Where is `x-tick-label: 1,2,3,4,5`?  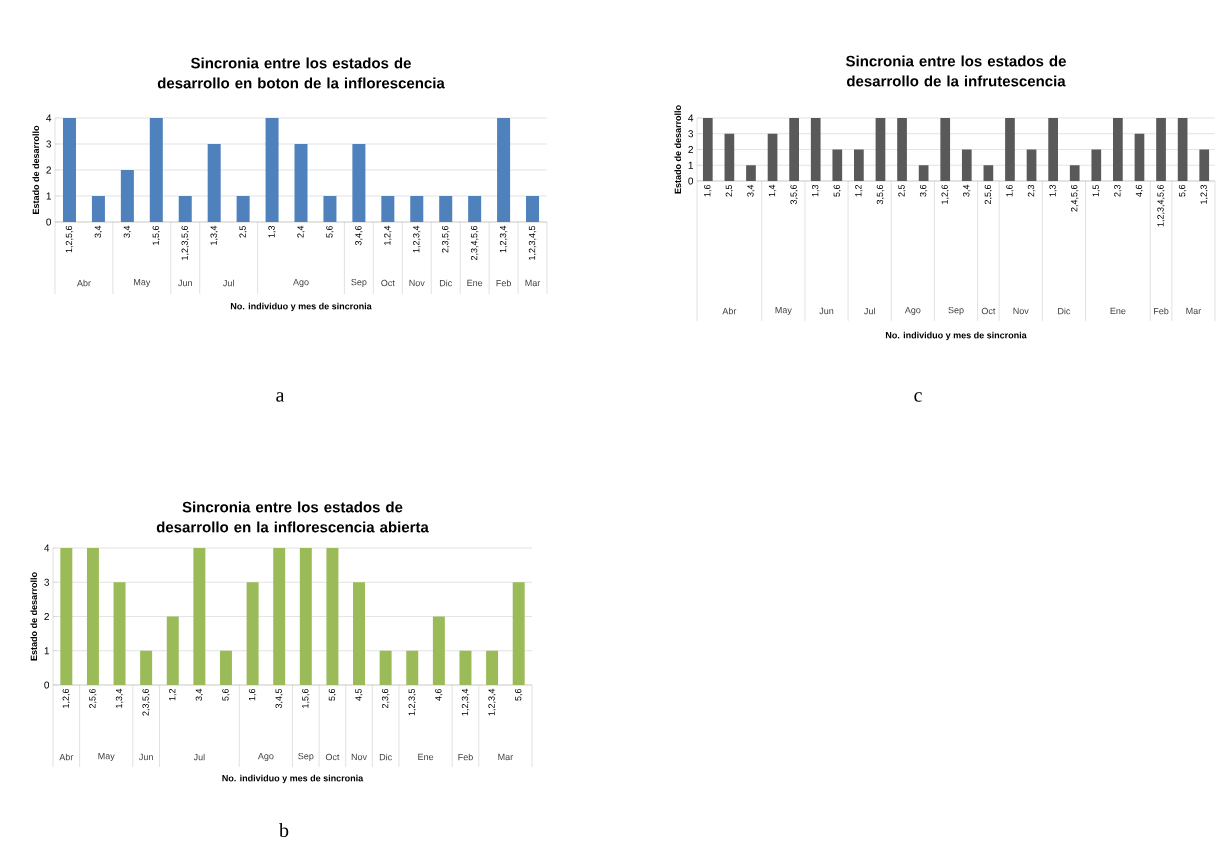 x-tick-label: 1,2,3,4,5 is located at coordinates (532, 242).